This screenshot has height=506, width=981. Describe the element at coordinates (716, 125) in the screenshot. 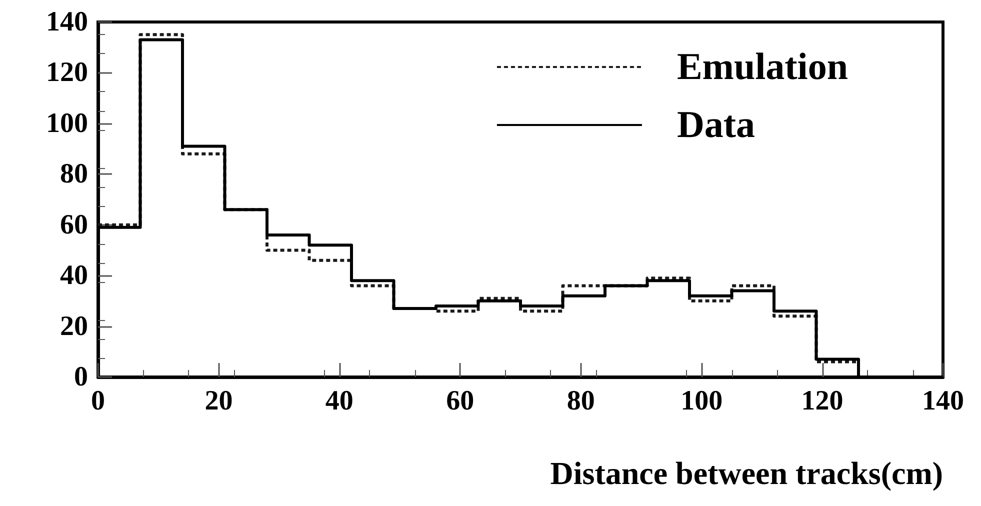

I see `legend-label: Data` at that location.